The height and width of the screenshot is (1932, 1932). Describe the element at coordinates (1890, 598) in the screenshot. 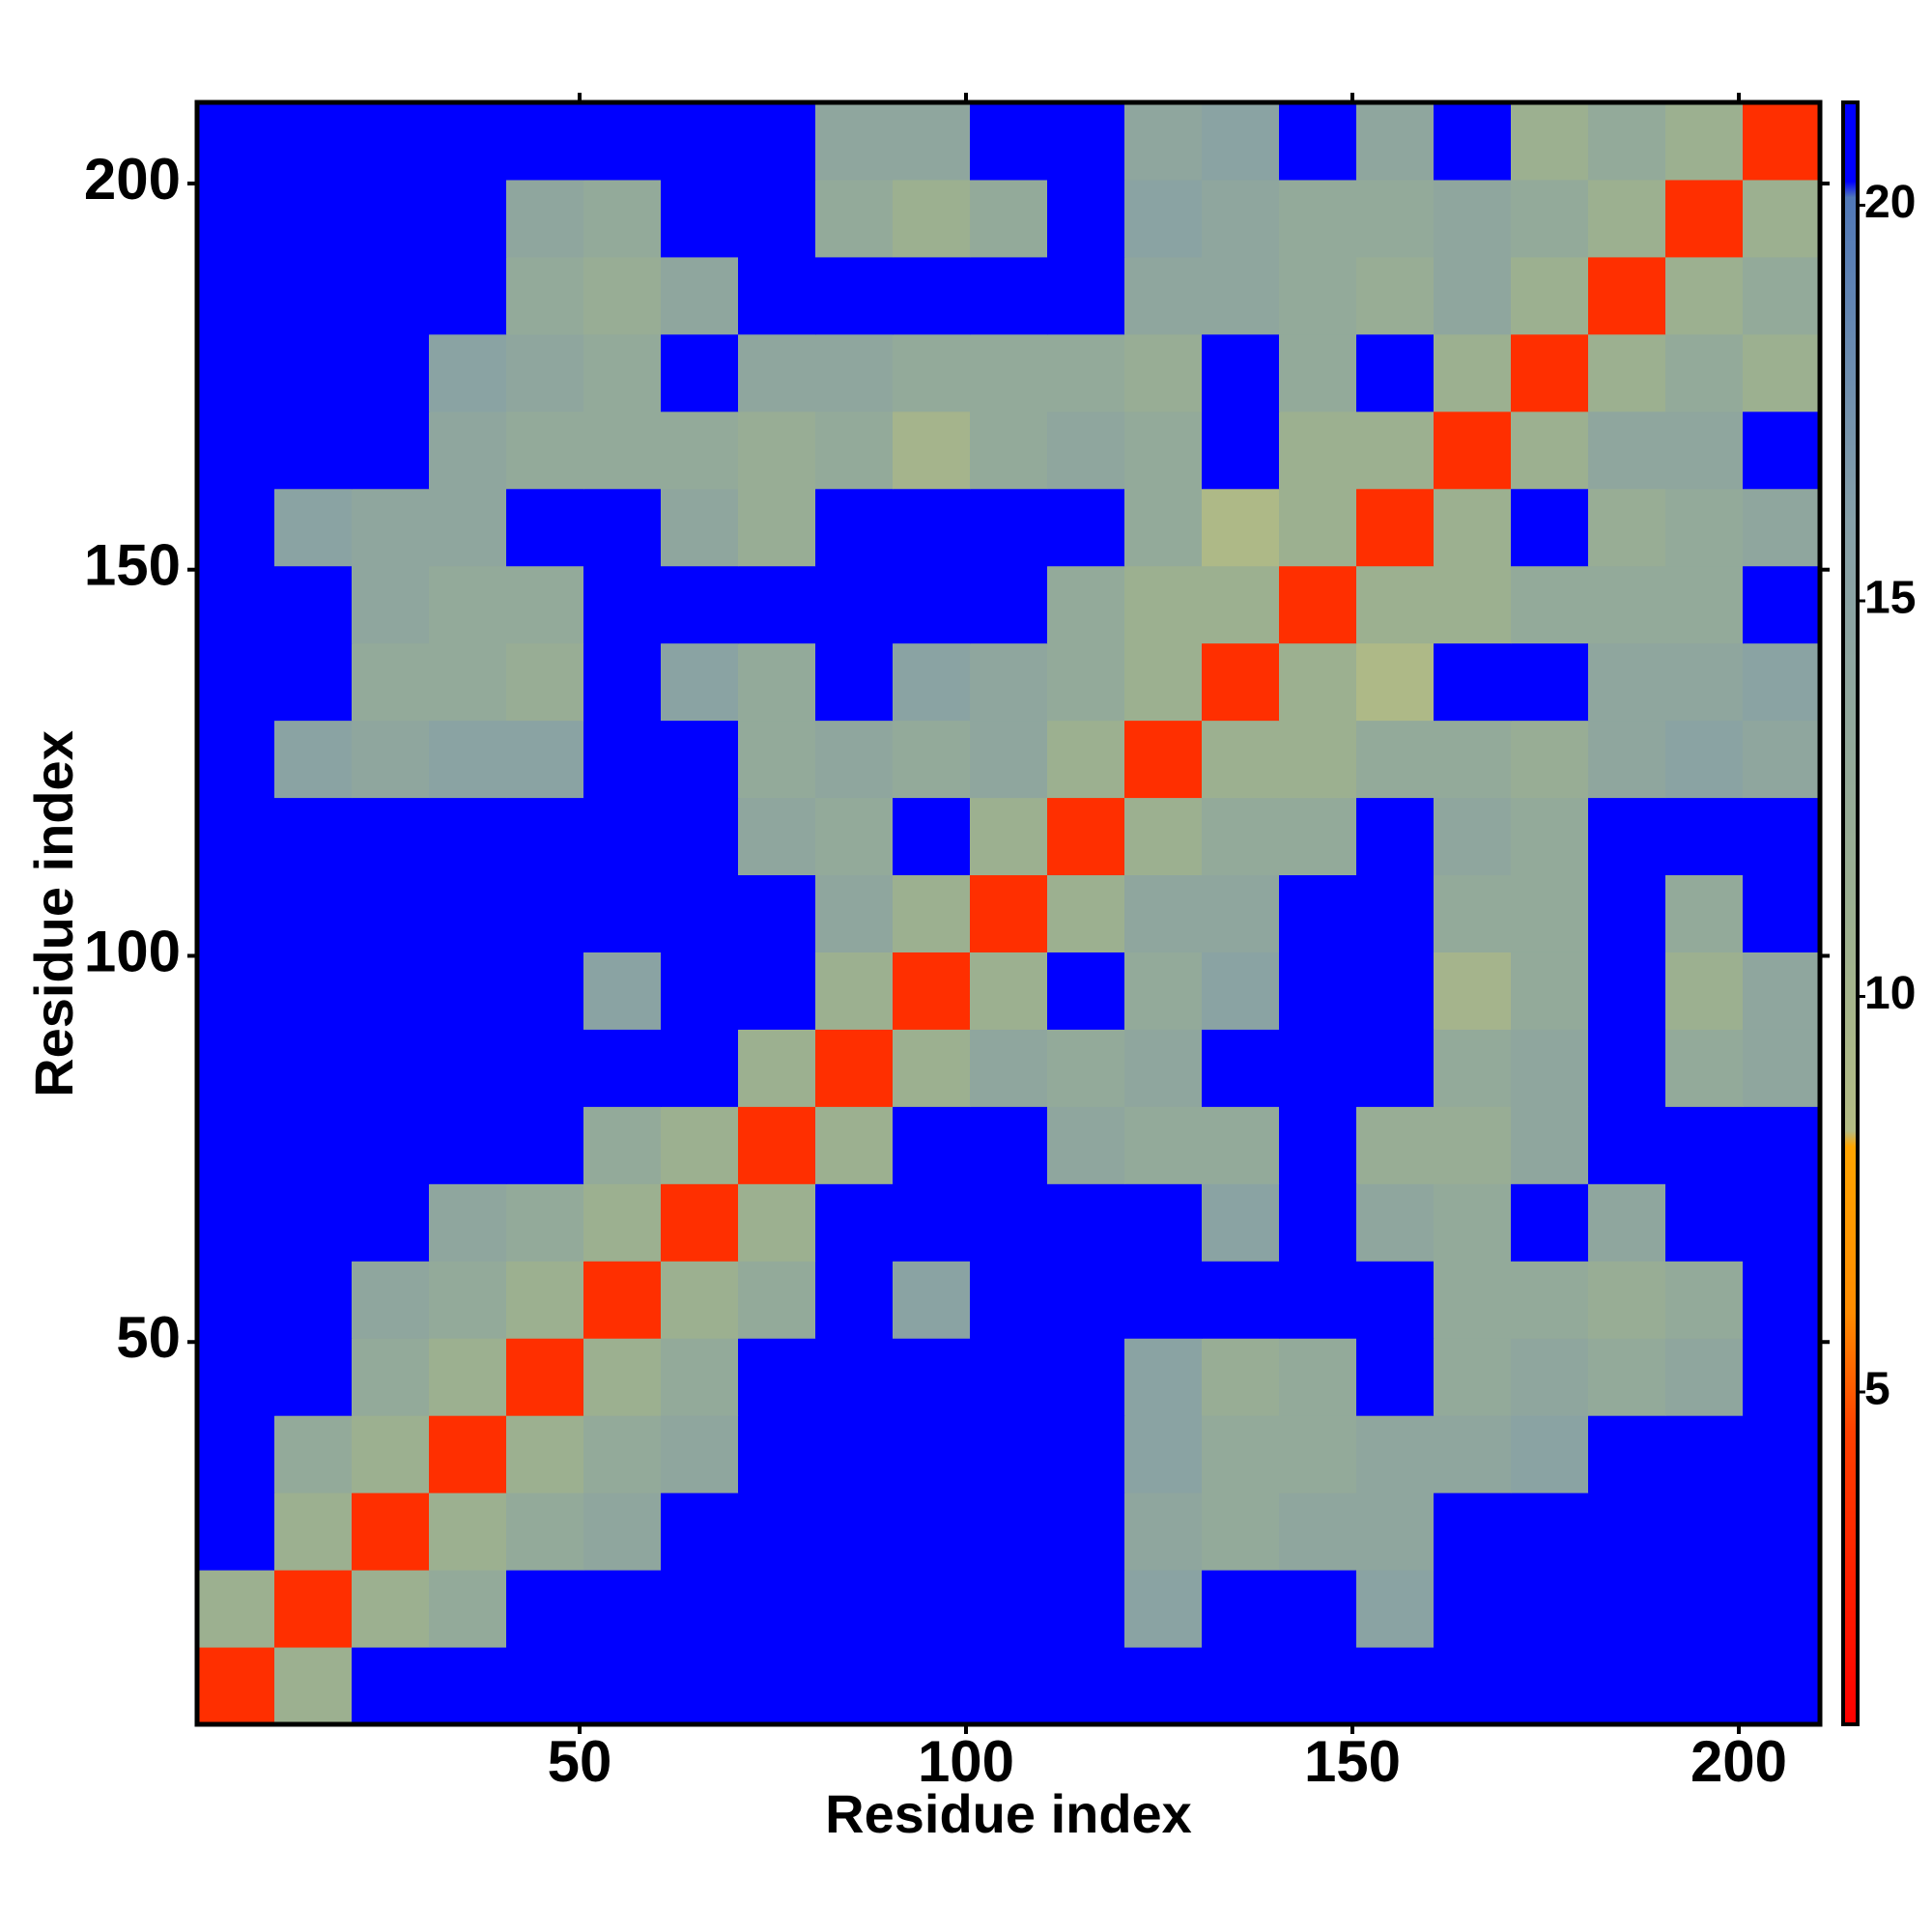

I see `colorbar-tick-label: 15` at that location.